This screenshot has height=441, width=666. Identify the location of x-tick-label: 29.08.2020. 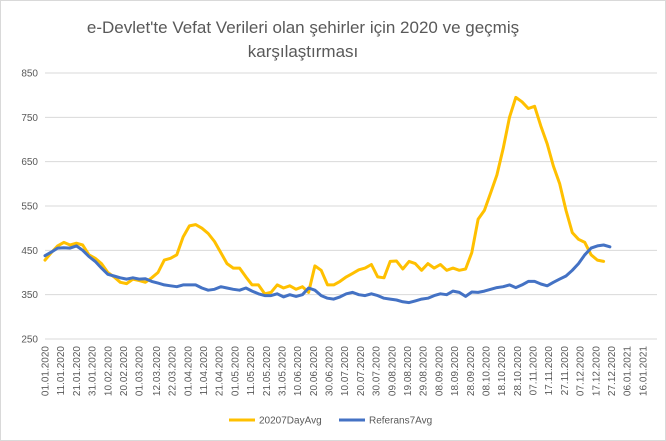
(424, 371).